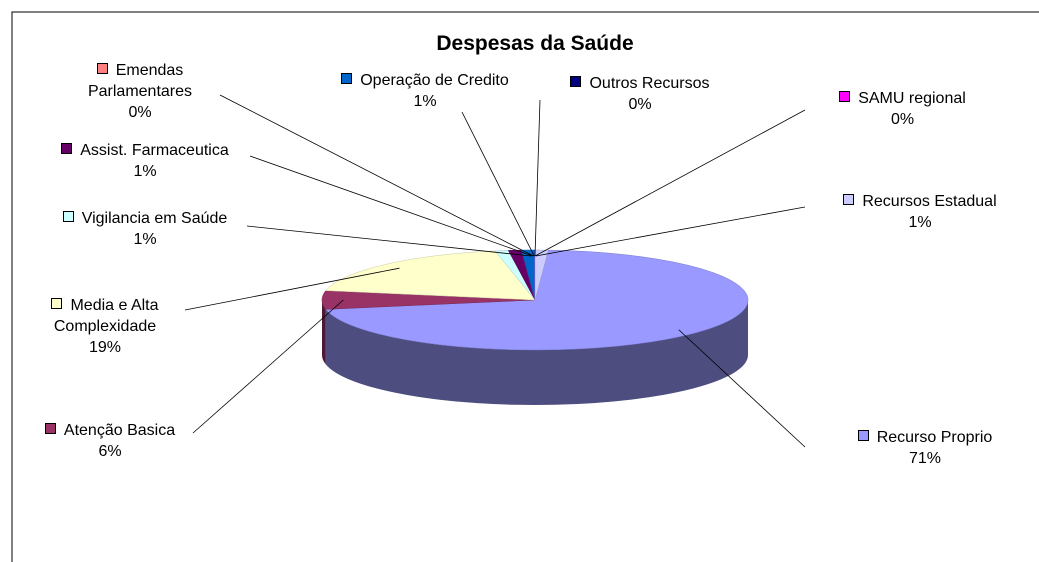 The height and width of the screenshot is (562, 1039). Describe the element at coordinates (110, 451) in the screenshot. I see `value-label: 6%` at that location.